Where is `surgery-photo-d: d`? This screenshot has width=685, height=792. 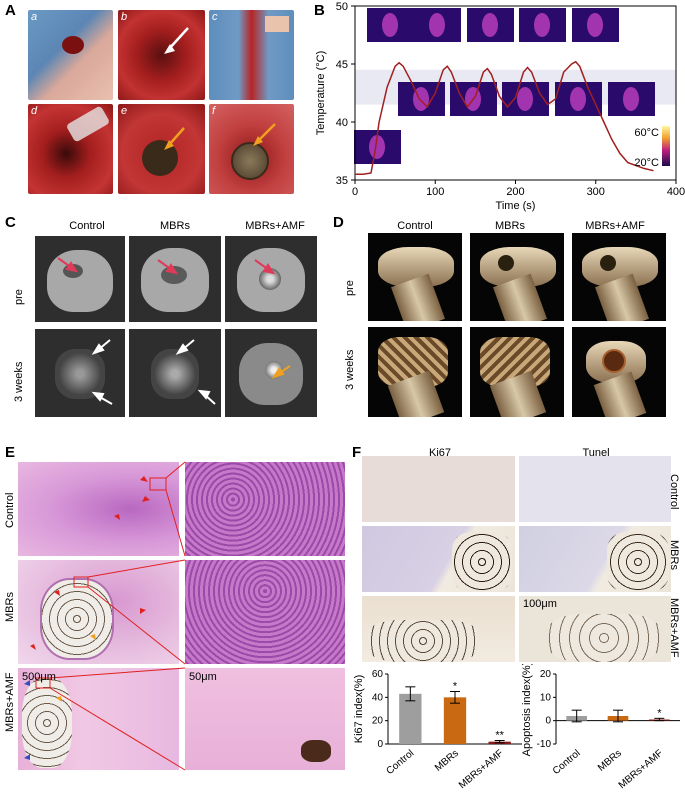
surgery-photo-d: d is located at coordinates (70, 149).